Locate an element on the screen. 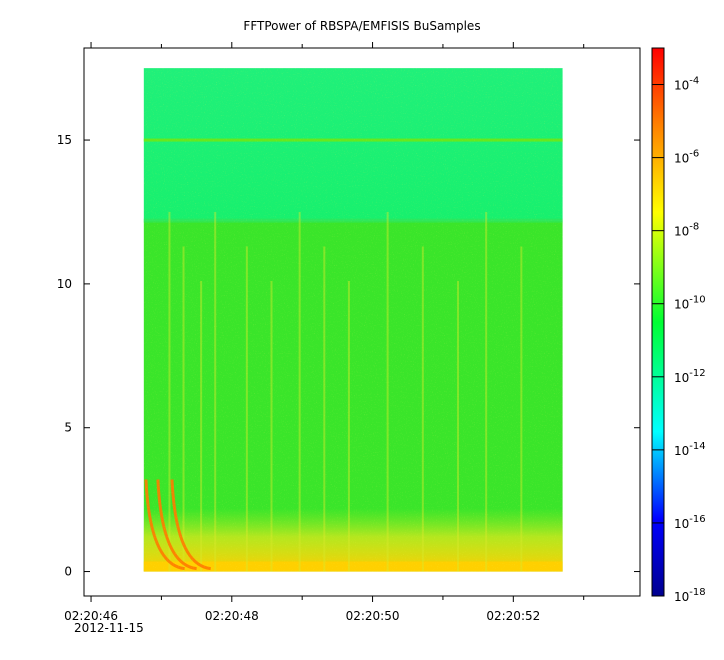 The width and height of the screenshot is (724, 660). x-tick-label: 02:20:52 is located at coordinates (513, 616).